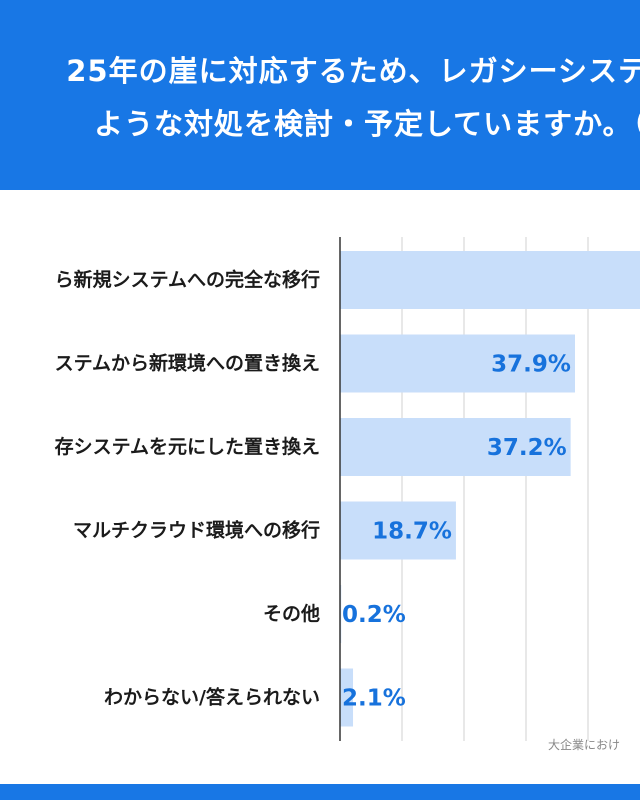 This screenshot has height=800, width=640. What do you see at coordinates (187, 446) in the screenshot?
I see `category-label: 存システムを元にした置き換え` at bounding box center [187, 446].